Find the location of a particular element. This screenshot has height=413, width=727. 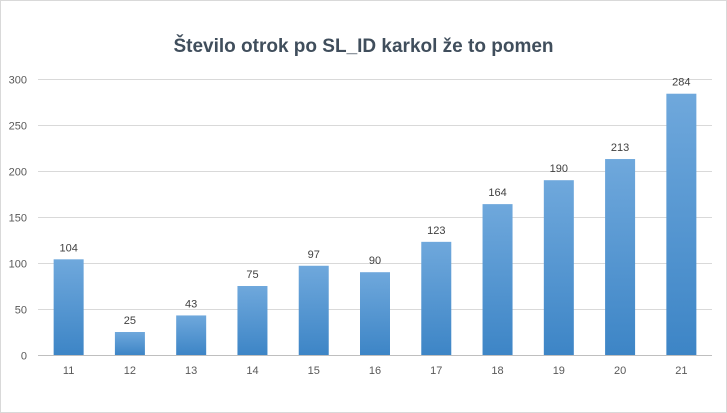

x-tick-label: 21 is located at coordinates (681, 371).